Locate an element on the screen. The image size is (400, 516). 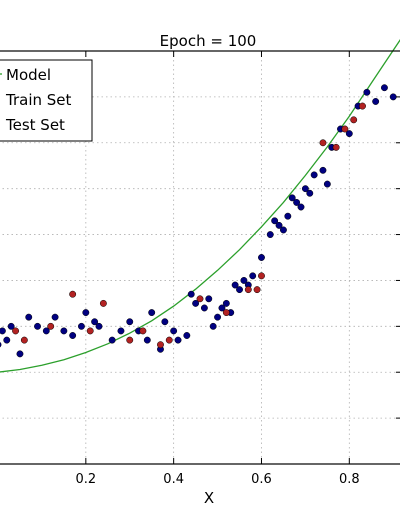
legend: Model Train Set Test Set is located at coordinates (46, 100).